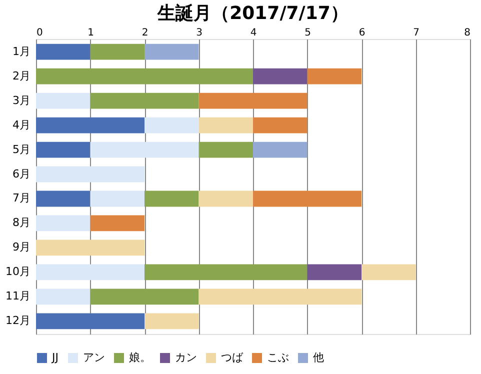 This screenshot has height=374, width=481. Describe the element at coordinates (318, 357) in the screenshot. I see `legend-label: 他` at that location.